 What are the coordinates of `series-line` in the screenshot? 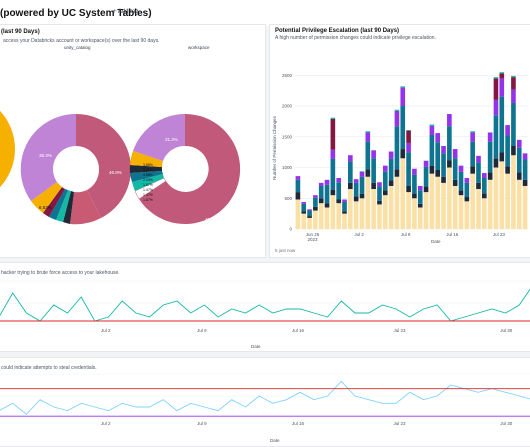 It's located at (265, 305).